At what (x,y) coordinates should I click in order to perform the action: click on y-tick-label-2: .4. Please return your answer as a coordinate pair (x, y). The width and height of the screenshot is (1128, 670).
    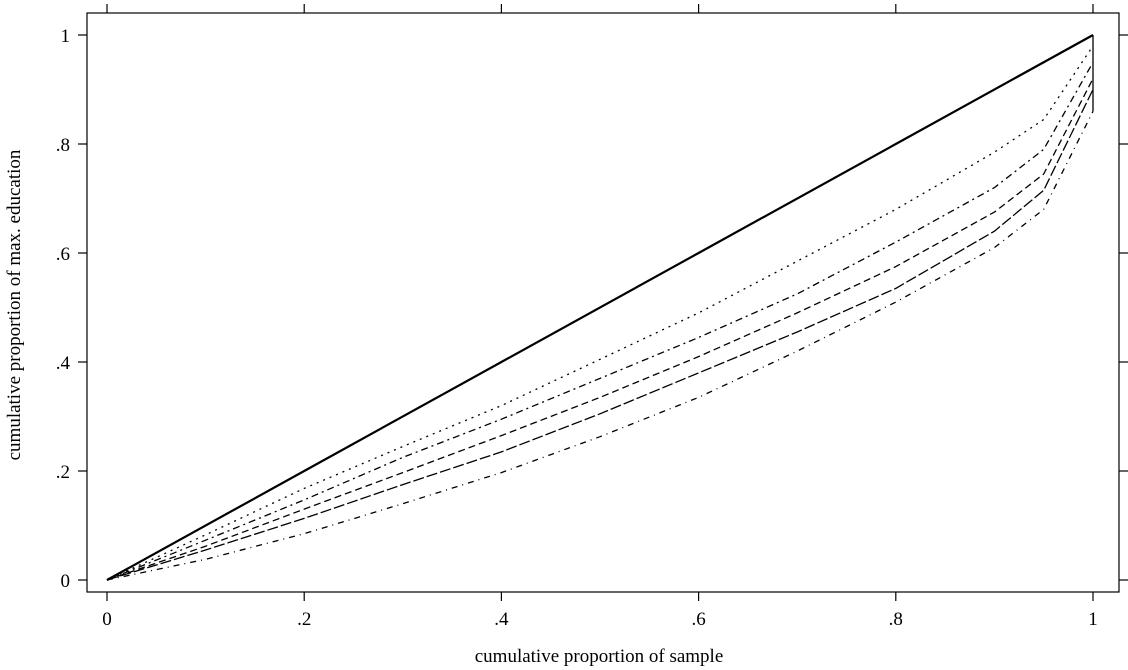
    Looking at the image, I should click on (63, 363).